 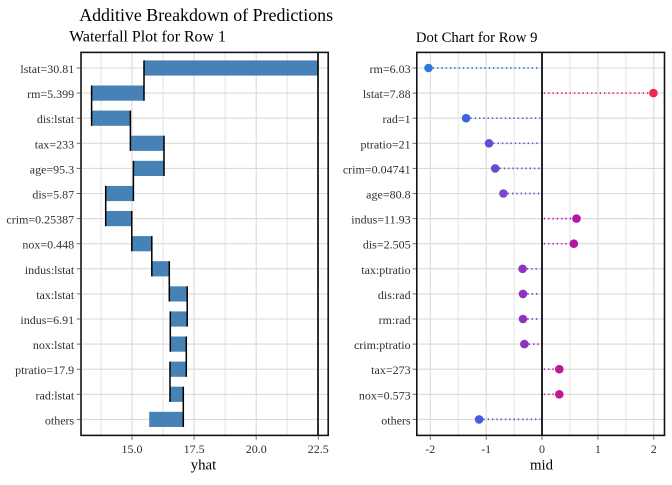 I want to click on svg-text: 17.5, so click(x=194, y=449).